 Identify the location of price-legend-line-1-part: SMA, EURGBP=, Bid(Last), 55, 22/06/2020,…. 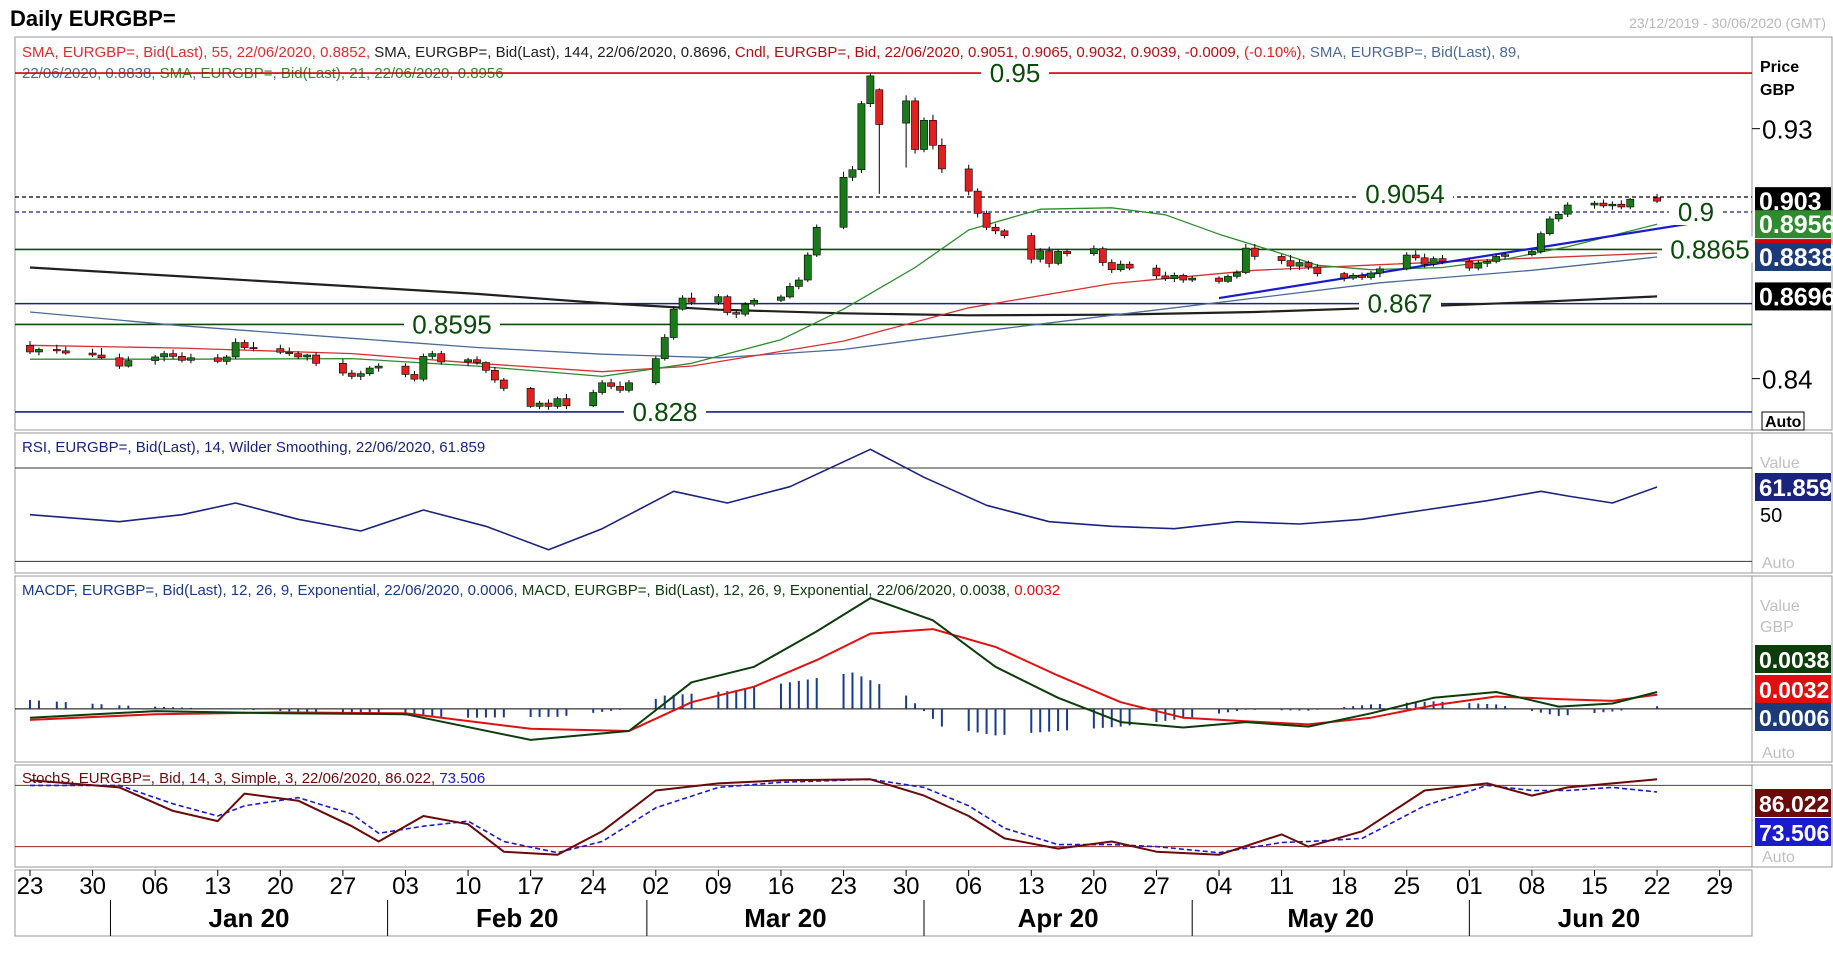
(198, 52).